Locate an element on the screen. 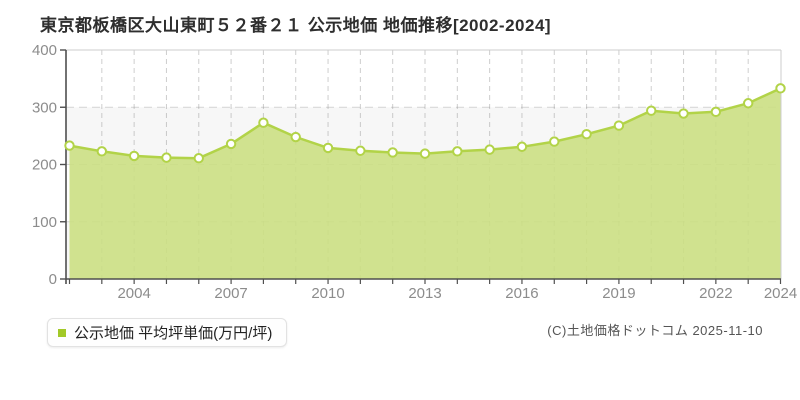  y-axis-label: 300 is located at coordinates (44, 107).